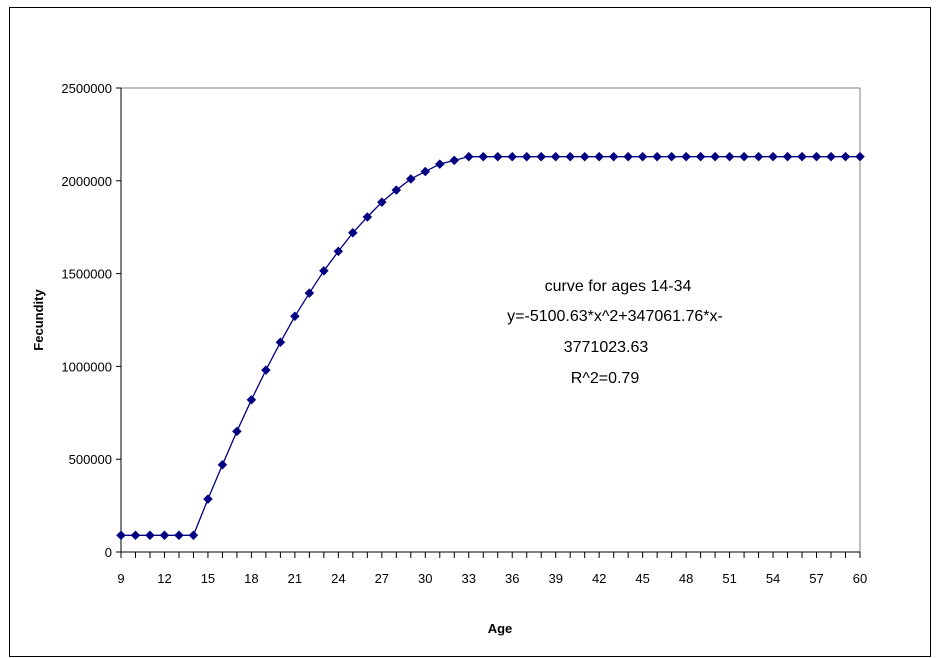 The image size is (941, 658). Describe the element at coordinates (555, 578) in the screenshot. I see `x-tick-label: 39` at that location.